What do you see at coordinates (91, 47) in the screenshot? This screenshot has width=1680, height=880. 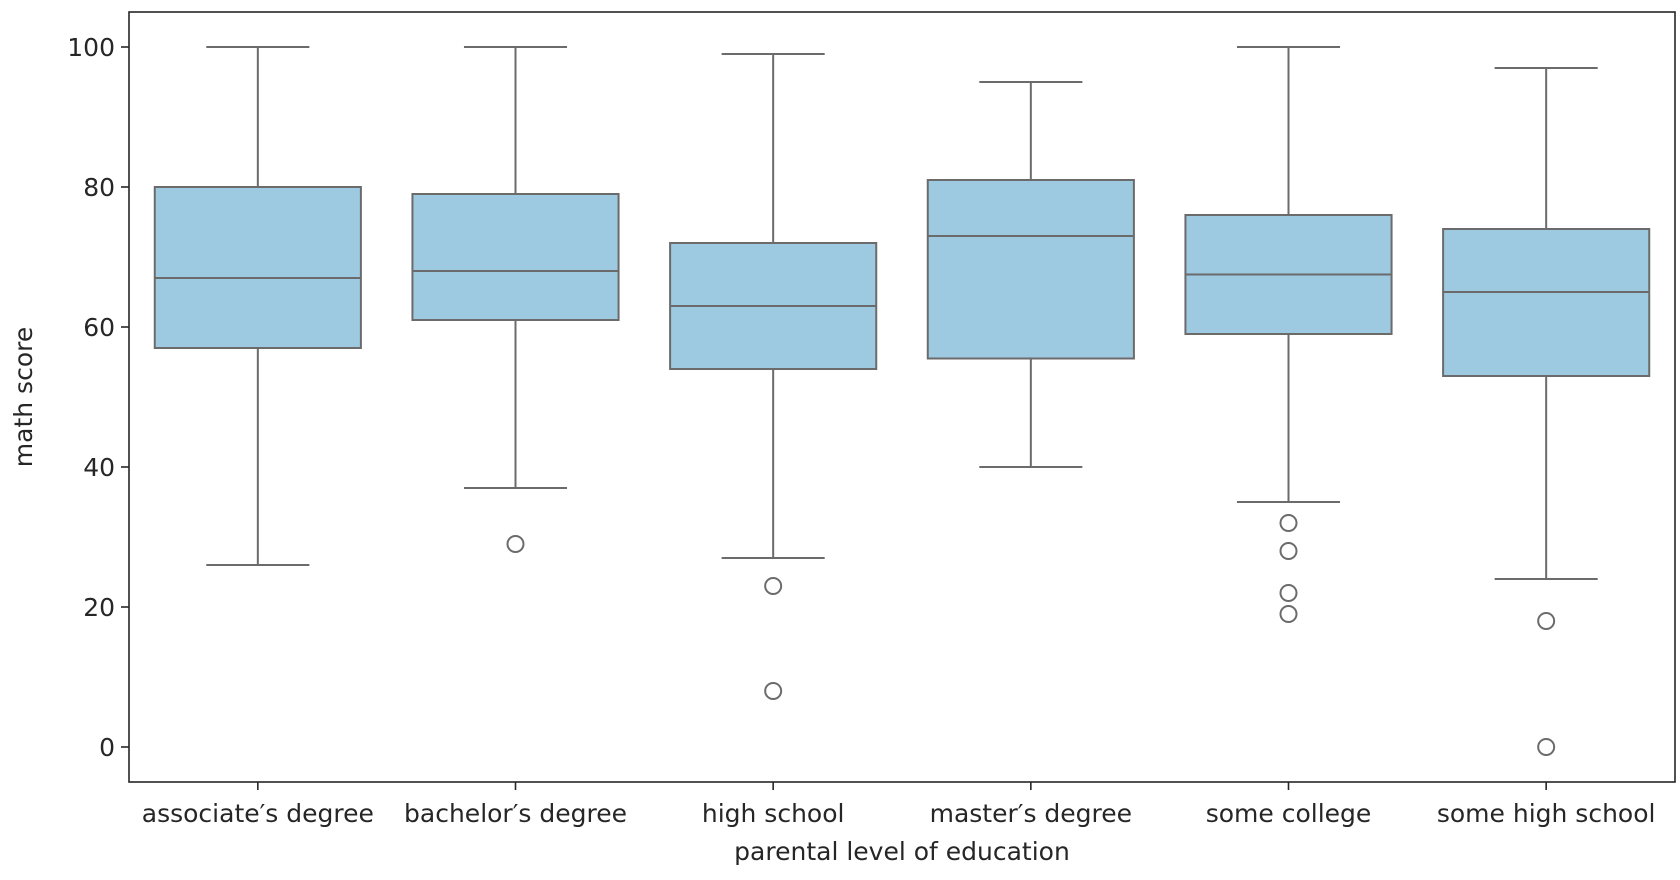 I see `y-tick-label: 100` at bounding box center [91, 47].